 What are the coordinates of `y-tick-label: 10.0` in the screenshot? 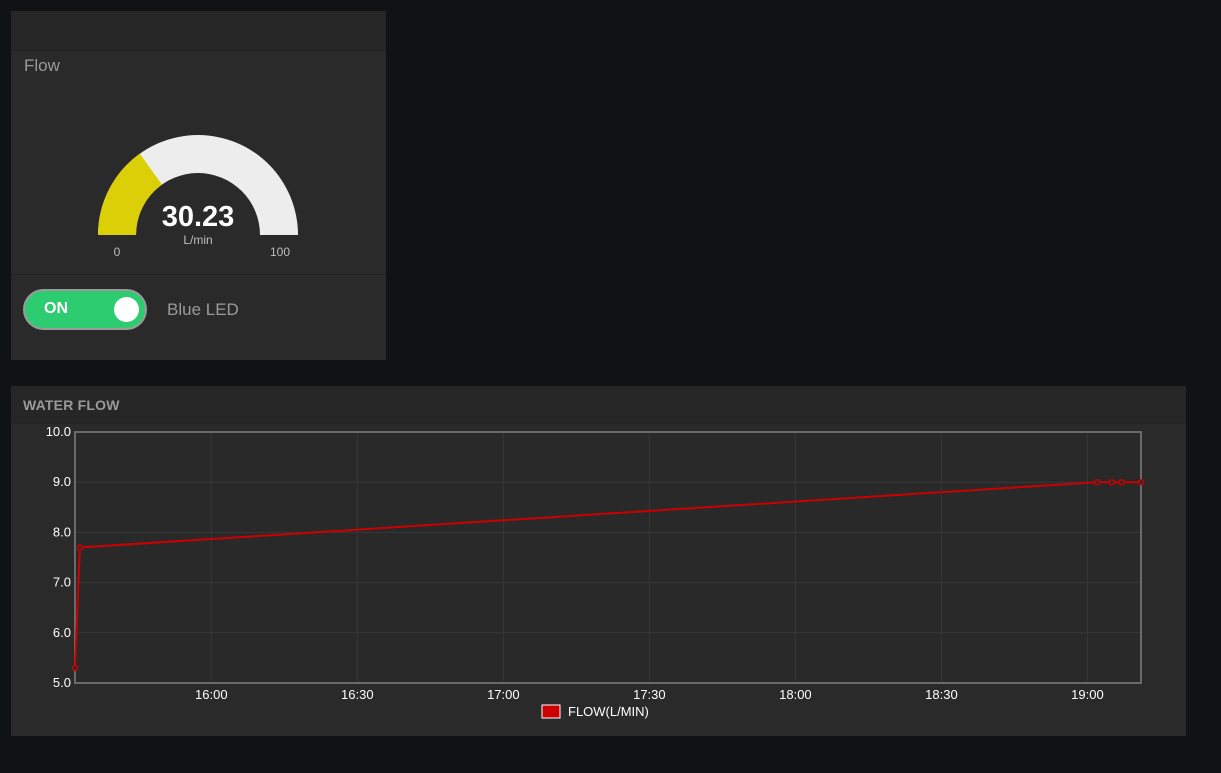 It's located at (58, 431).